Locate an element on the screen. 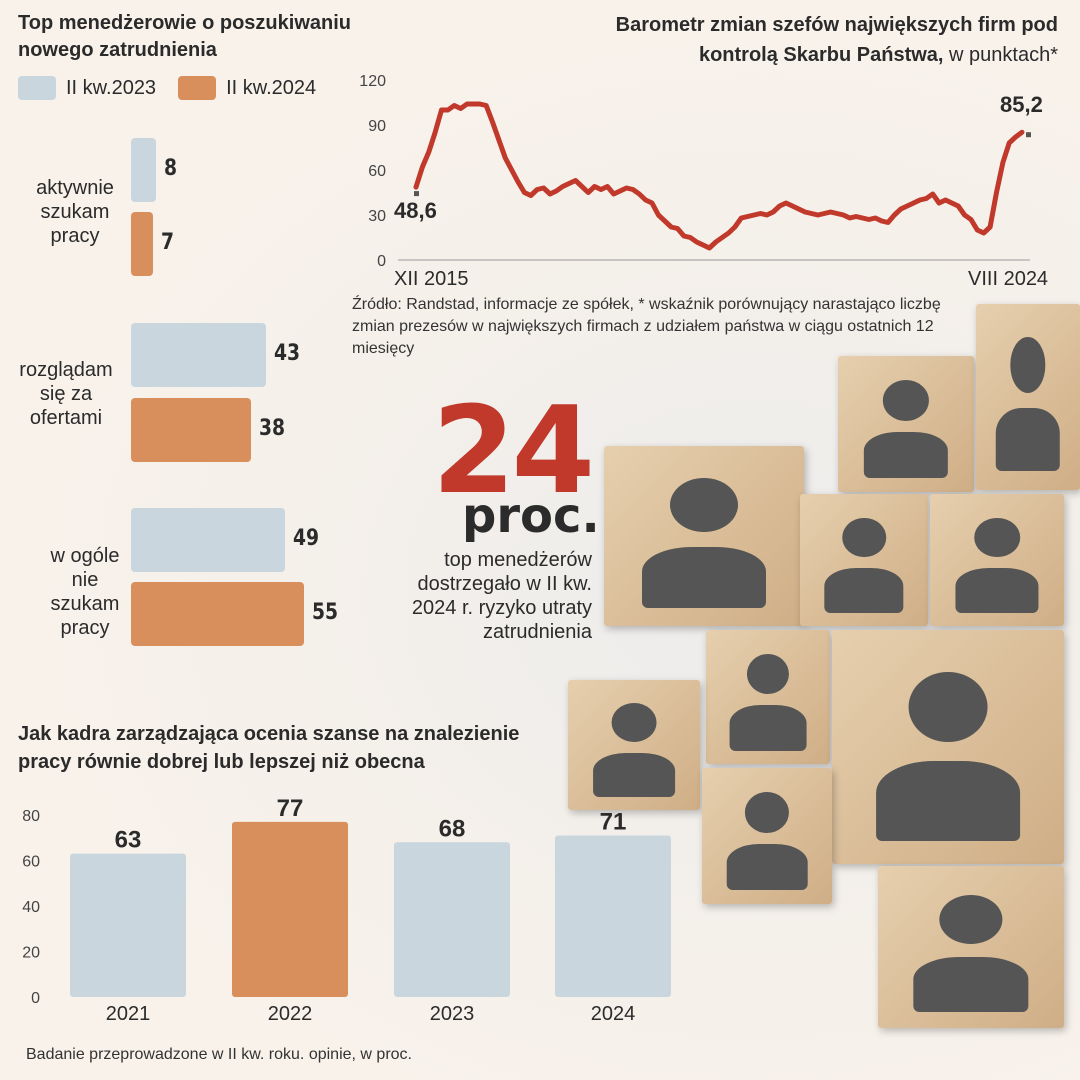 The image size is (1080, 1080). highlight-number: 24 is located at coordinates (513, 451).